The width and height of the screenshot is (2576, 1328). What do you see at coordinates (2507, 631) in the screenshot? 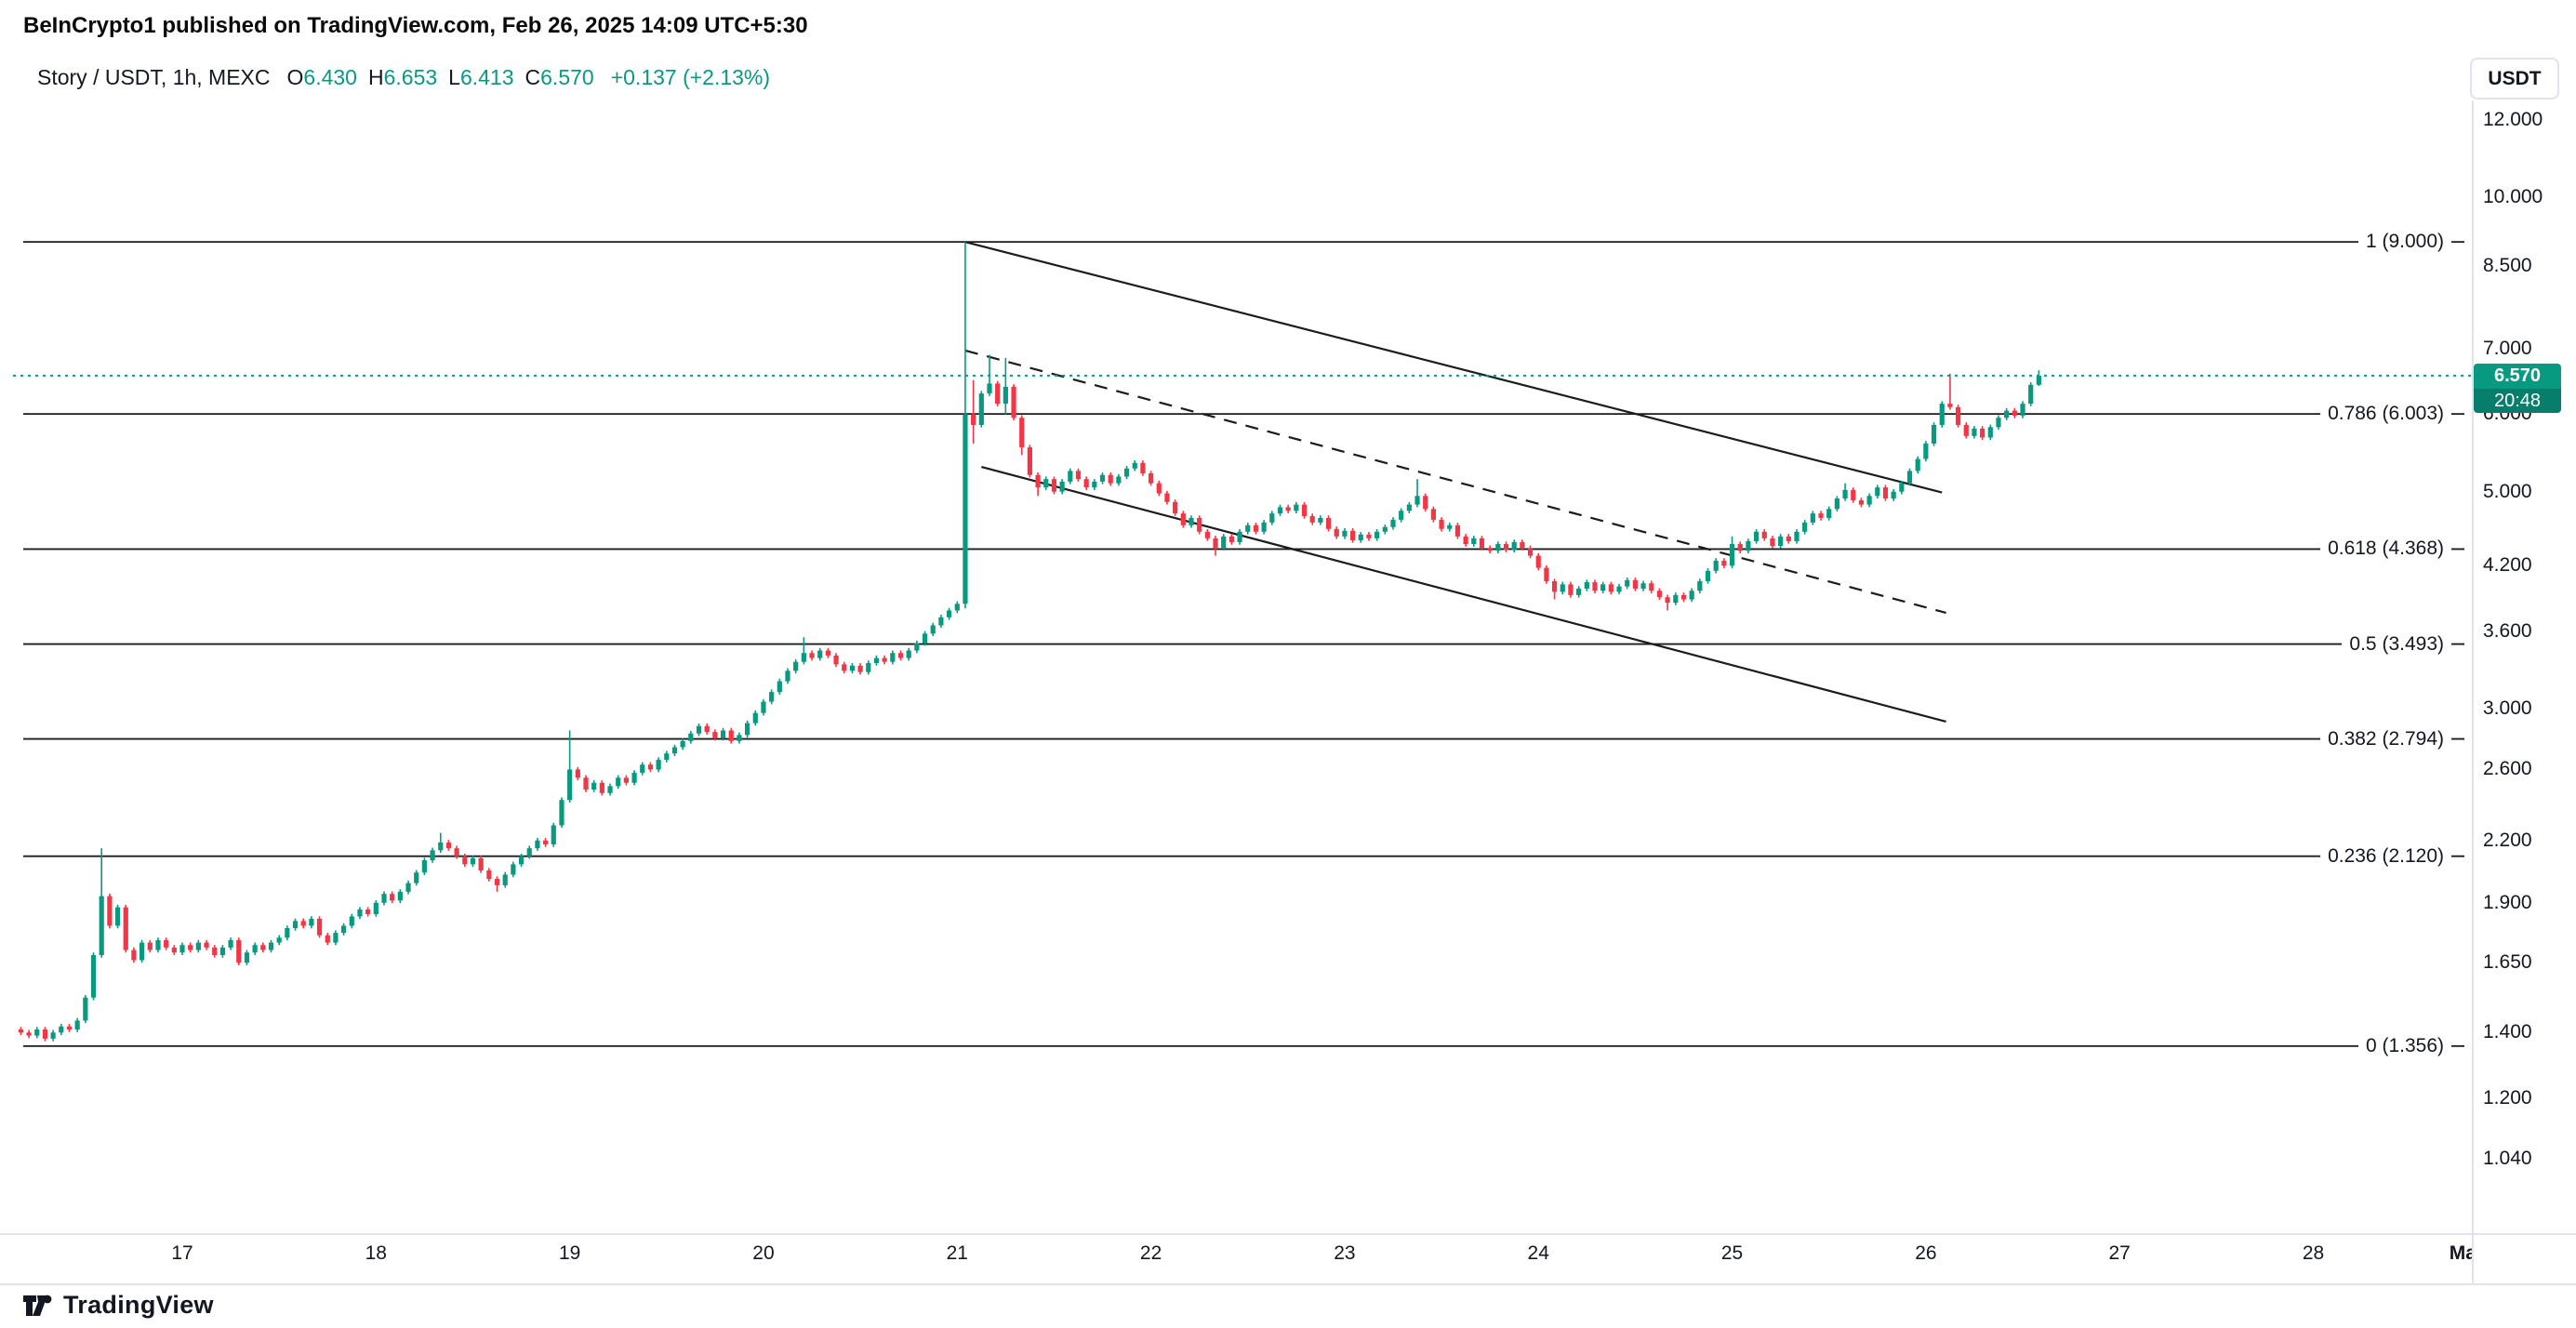
I see `price-axis-label: 3.600` at bounding box center [2507, 631].